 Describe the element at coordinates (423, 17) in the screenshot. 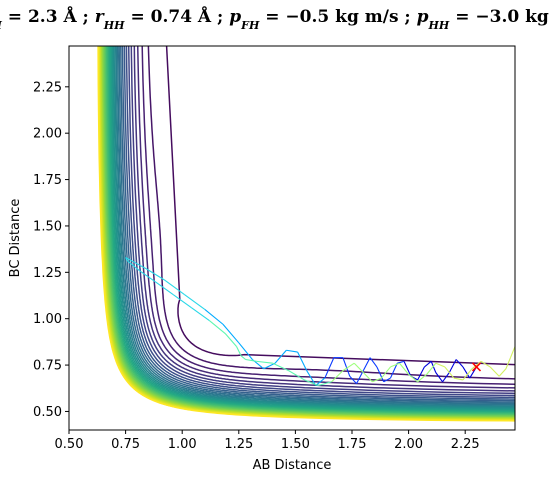

I see `title-symbol-3: p` at that location.